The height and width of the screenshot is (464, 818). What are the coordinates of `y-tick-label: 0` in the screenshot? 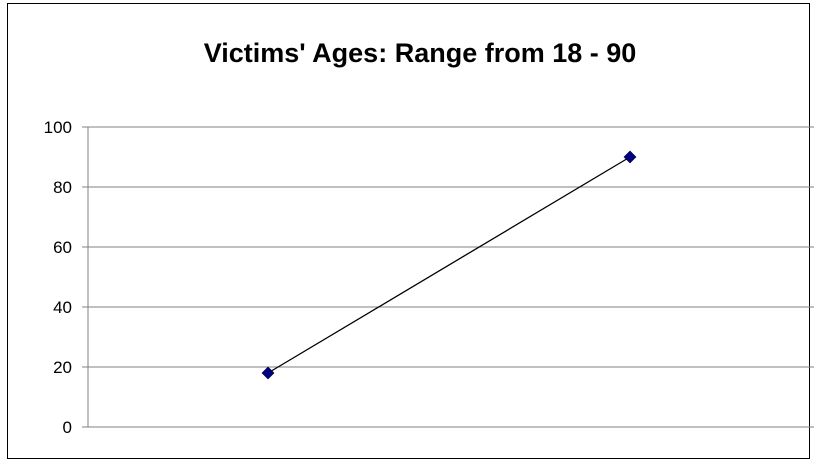 It's located at (67, 427).